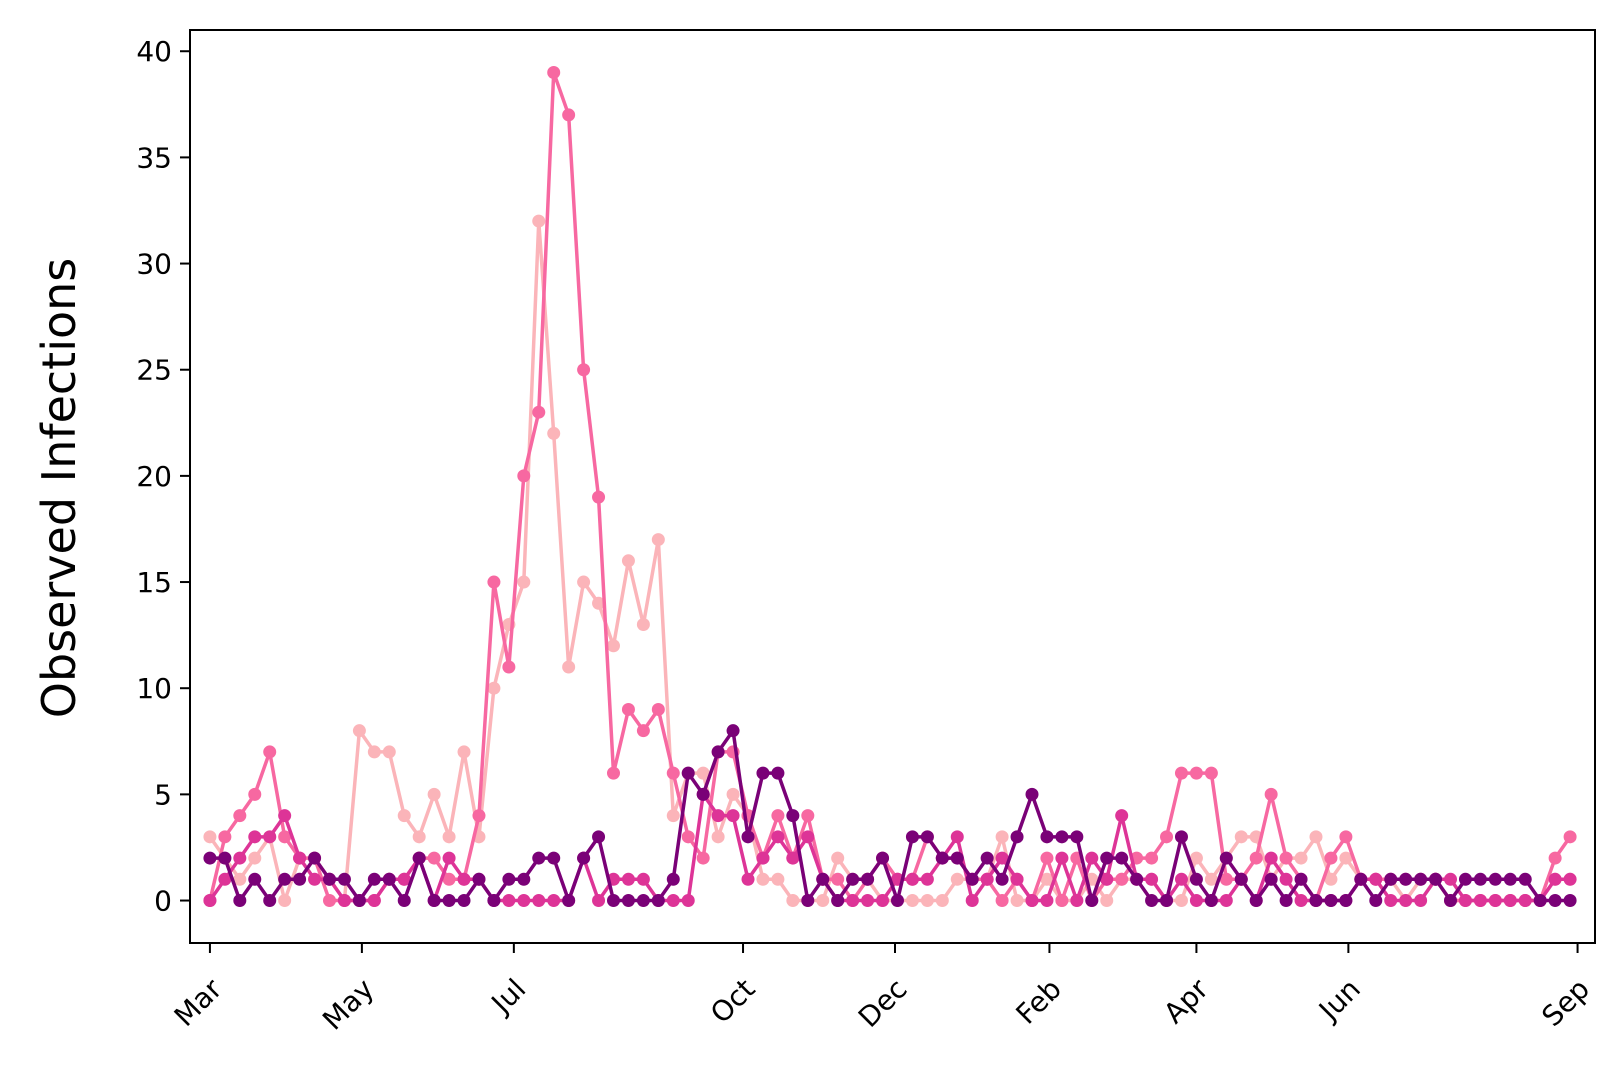  What do you see at coordinates (163, 794) in the screenshot?
I see `y-tick-label: 5` at bounding box center [163, 794].